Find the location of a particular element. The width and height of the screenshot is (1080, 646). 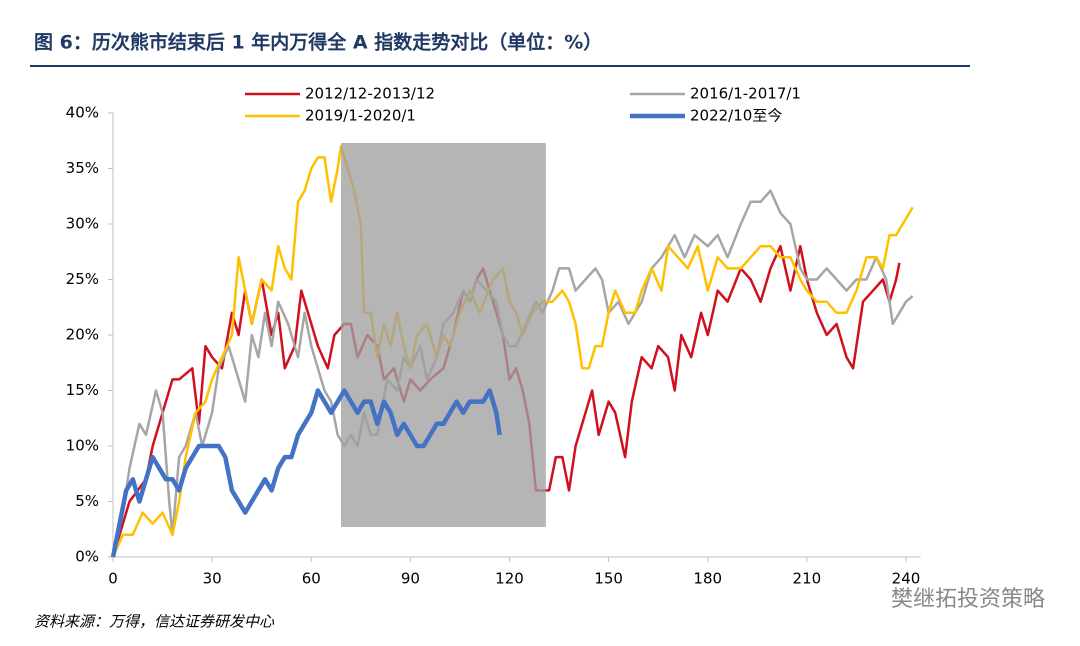

x-tick-label: 60 is located at coordinates (311, 579).